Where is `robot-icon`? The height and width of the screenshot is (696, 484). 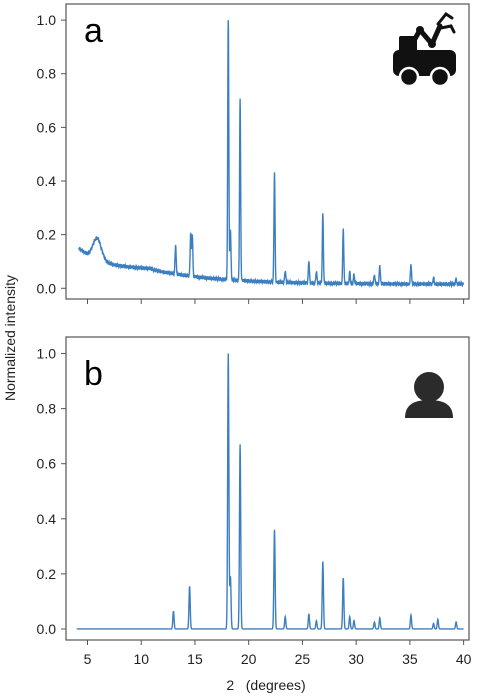
robot-icon is located at coordinates (424, 49).